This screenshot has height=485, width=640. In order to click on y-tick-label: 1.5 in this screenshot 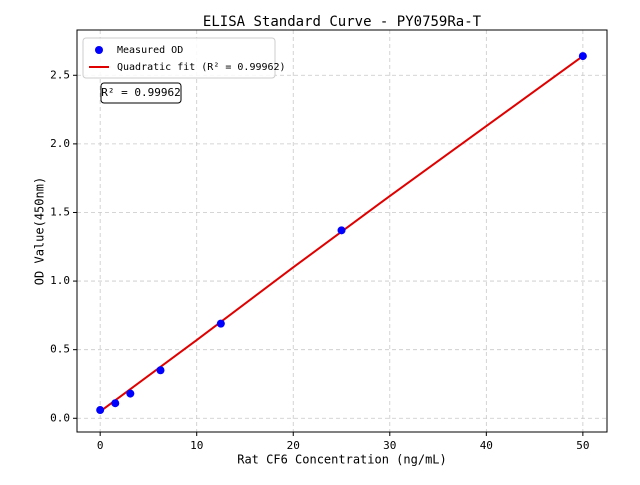, I will do `click(60, 211)`.